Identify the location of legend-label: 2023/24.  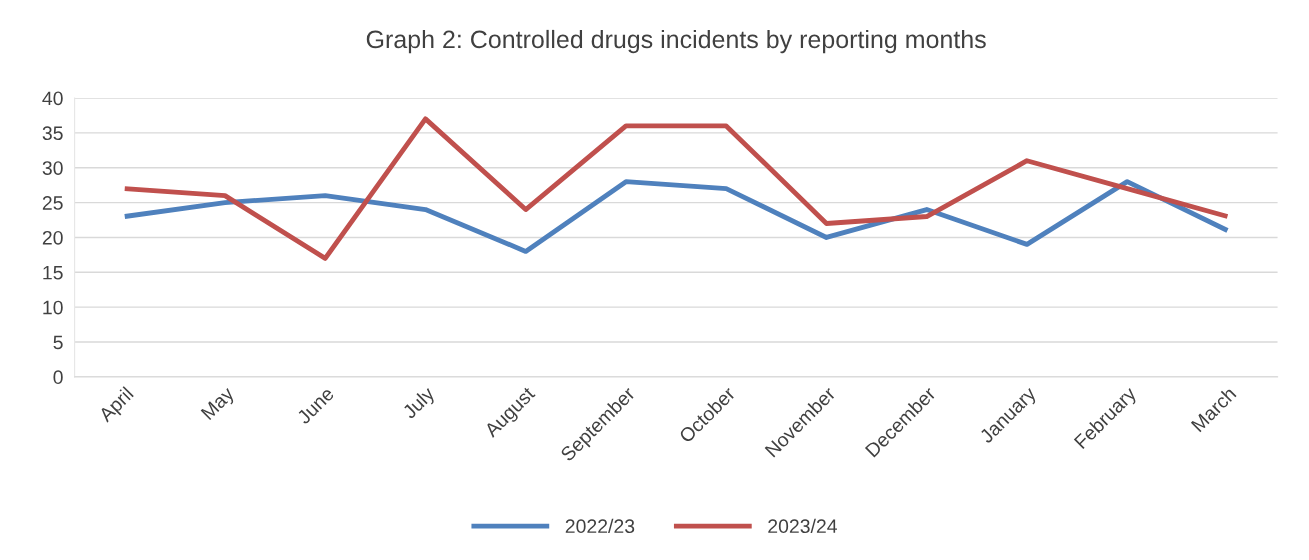
(802, 526).